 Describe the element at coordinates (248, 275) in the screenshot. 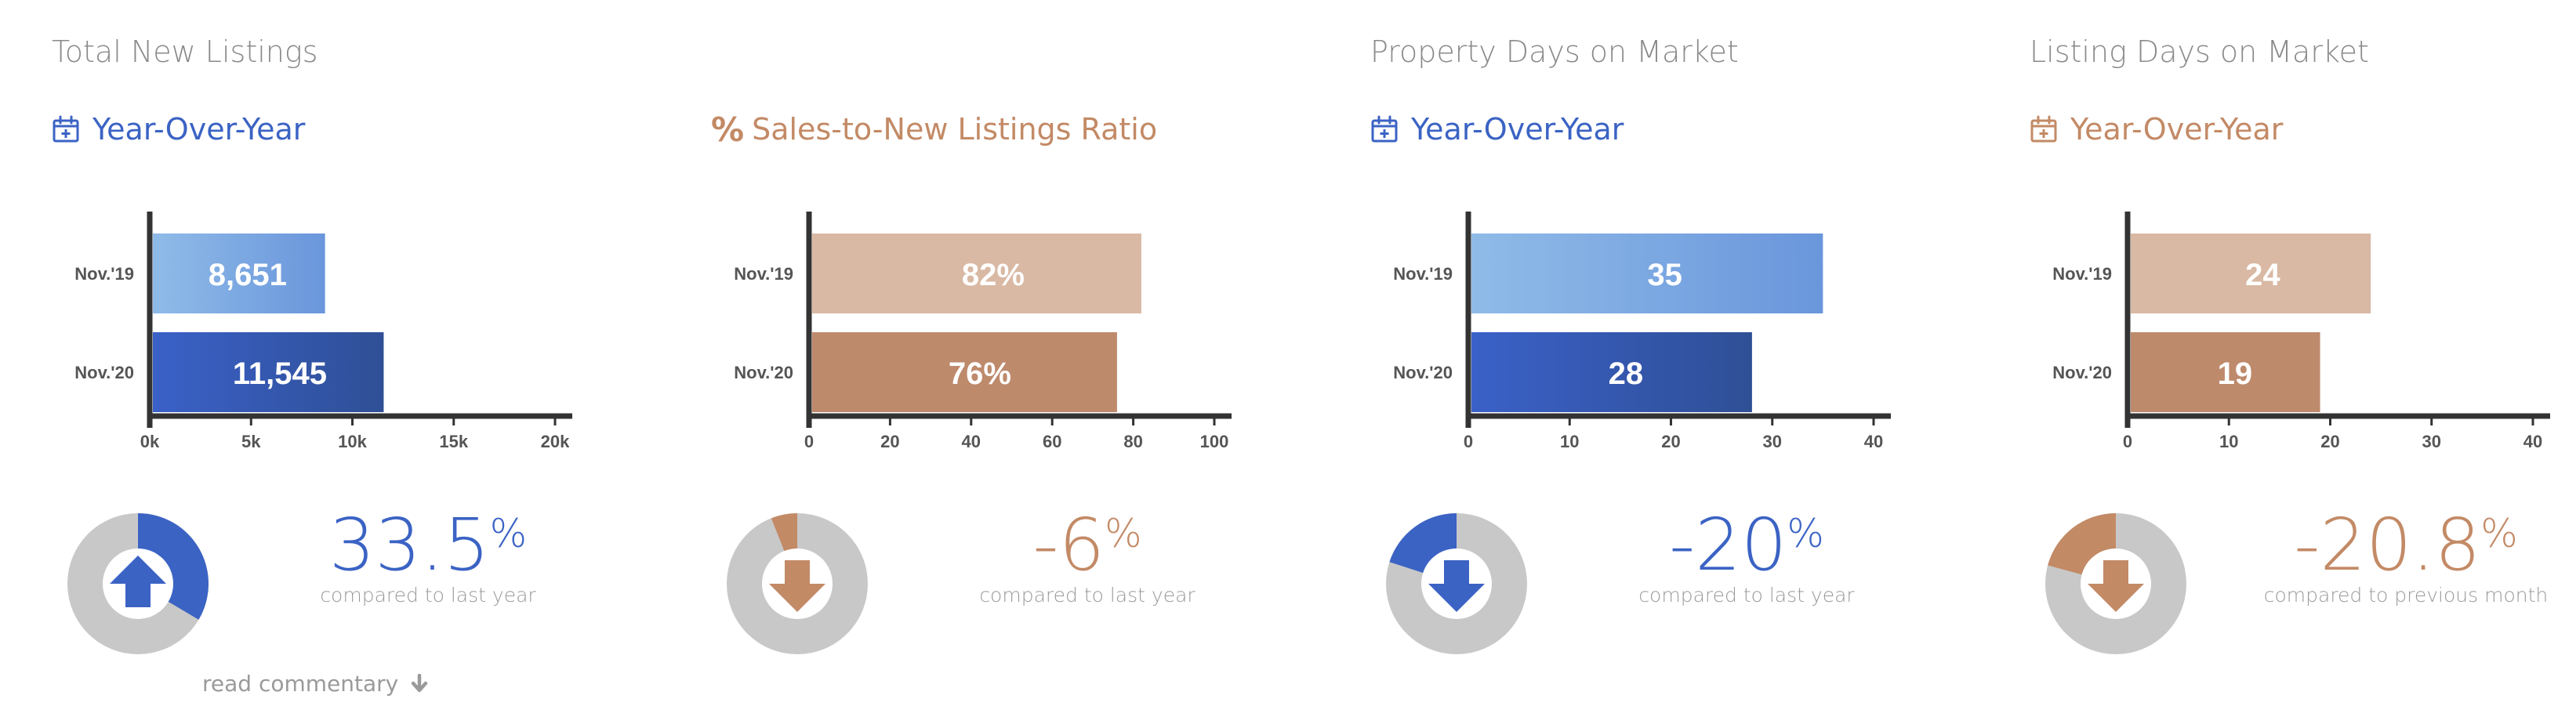

I see `bar-value-label: 8,651` at that location.